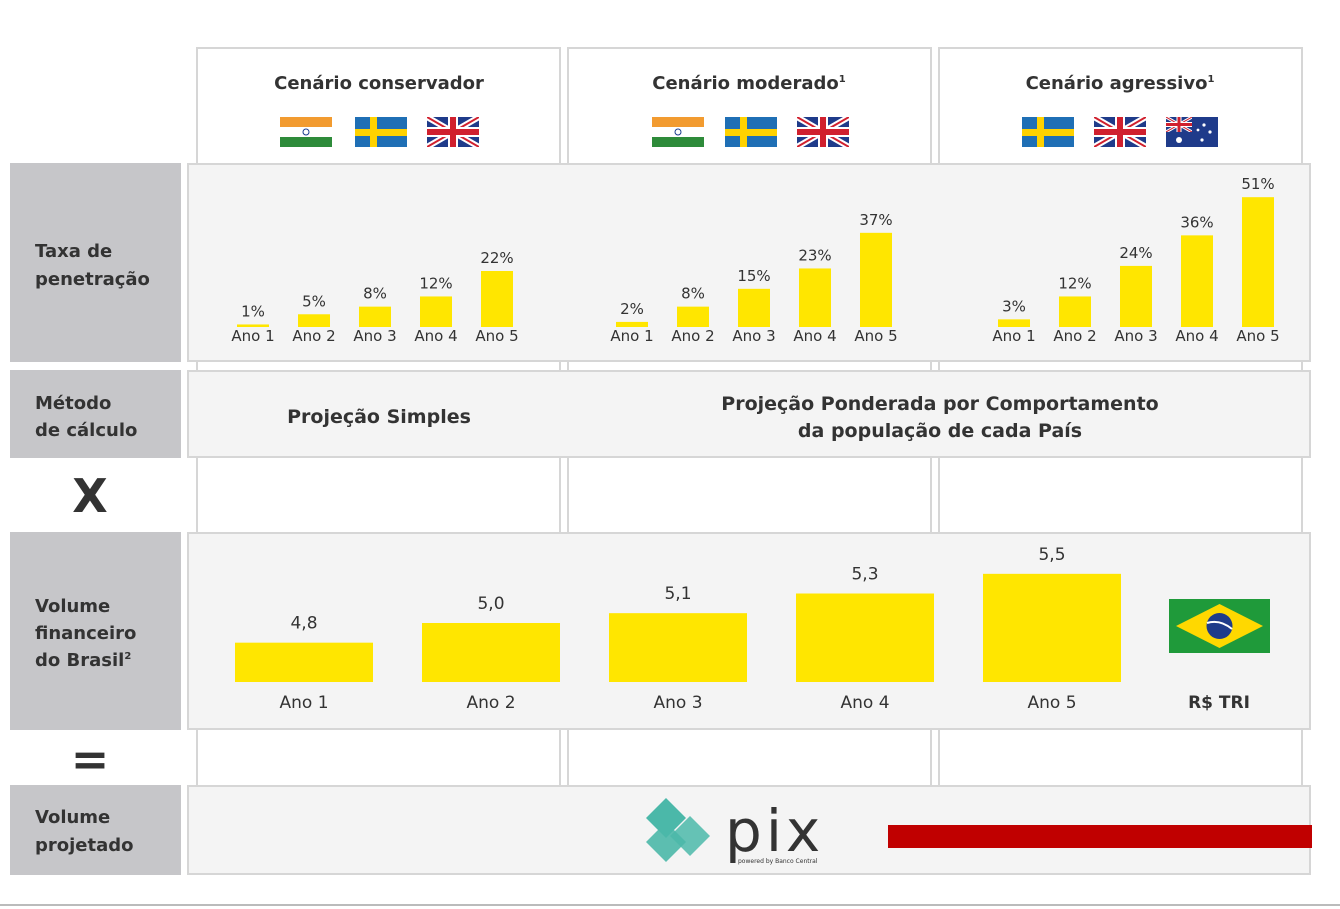 This screenshot has width=1340, height=909. What do you see at coordinates (375, 294) in the screenshot?
I see `bar-value-label: 8%` at bounding box center [375, 294].